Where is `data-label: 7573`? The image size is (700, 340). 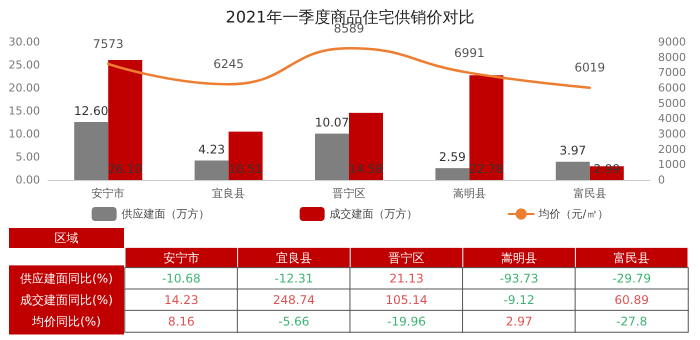
data-label: 7573 is located at coordinates (108, 43).